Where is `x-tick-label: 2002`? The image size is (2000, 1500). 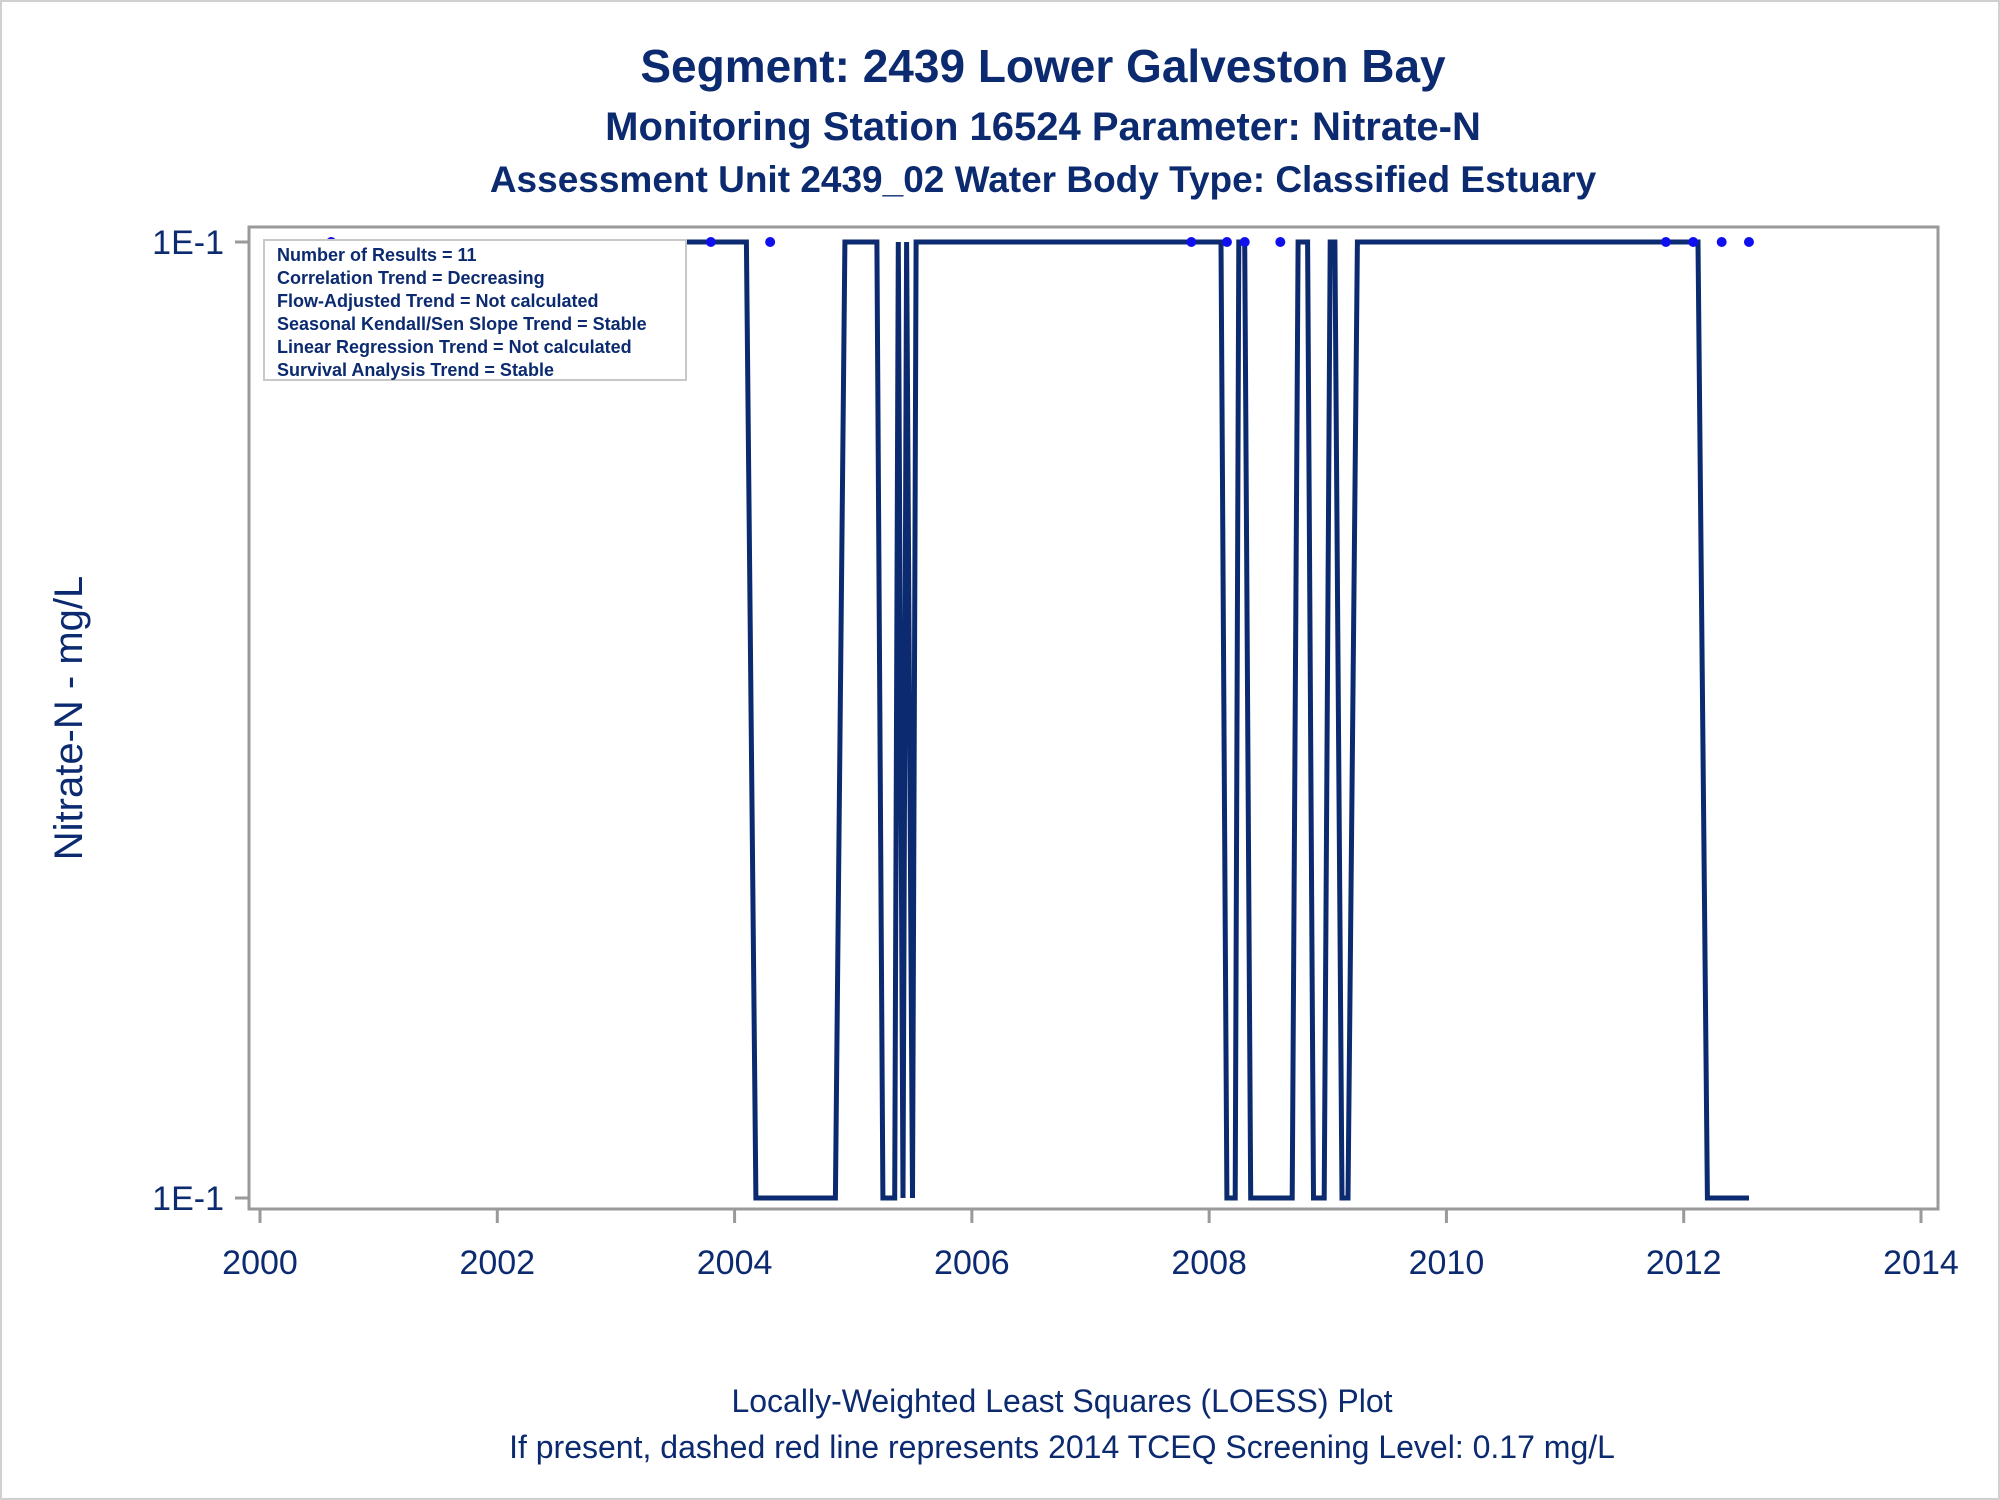
x-tick-label: 2002 is located at coordinates (497, 1263).